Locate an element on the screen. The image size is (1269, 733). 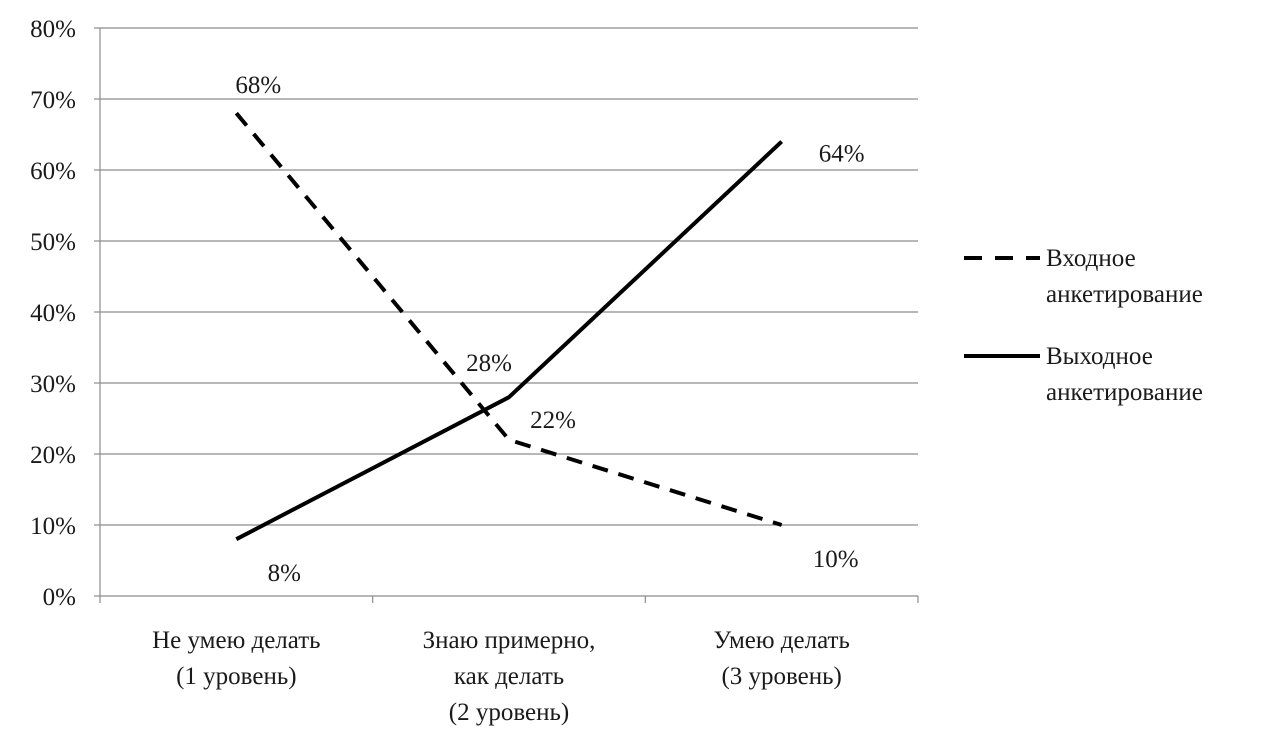
data-label: 68% is located at coordinates (258, 85).